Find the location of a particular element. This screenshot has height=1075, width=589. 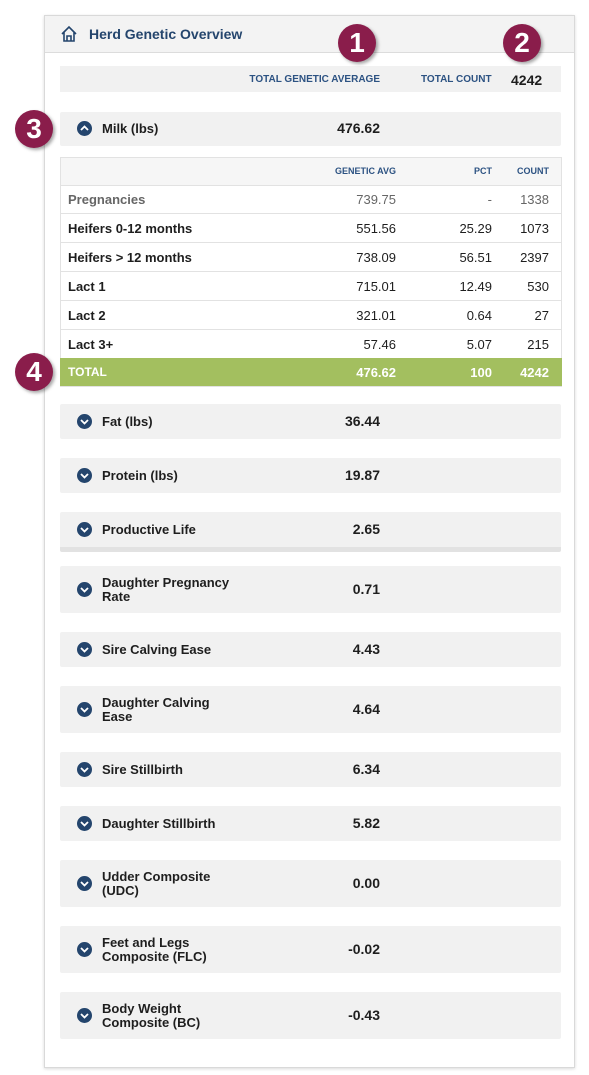

home-icon is located at coordinates (69, 34).